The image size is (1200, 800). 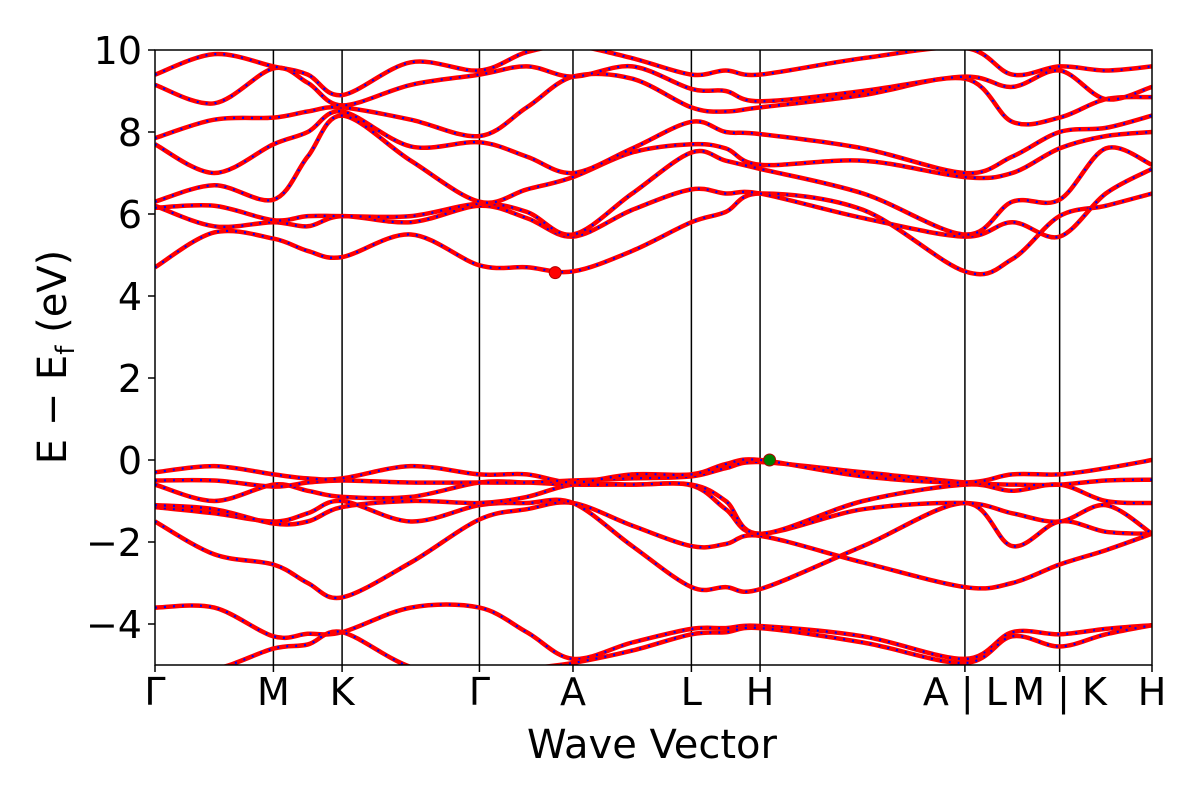 I want to click on y-axis-label-main: E − E, so click(x=53, y=410).